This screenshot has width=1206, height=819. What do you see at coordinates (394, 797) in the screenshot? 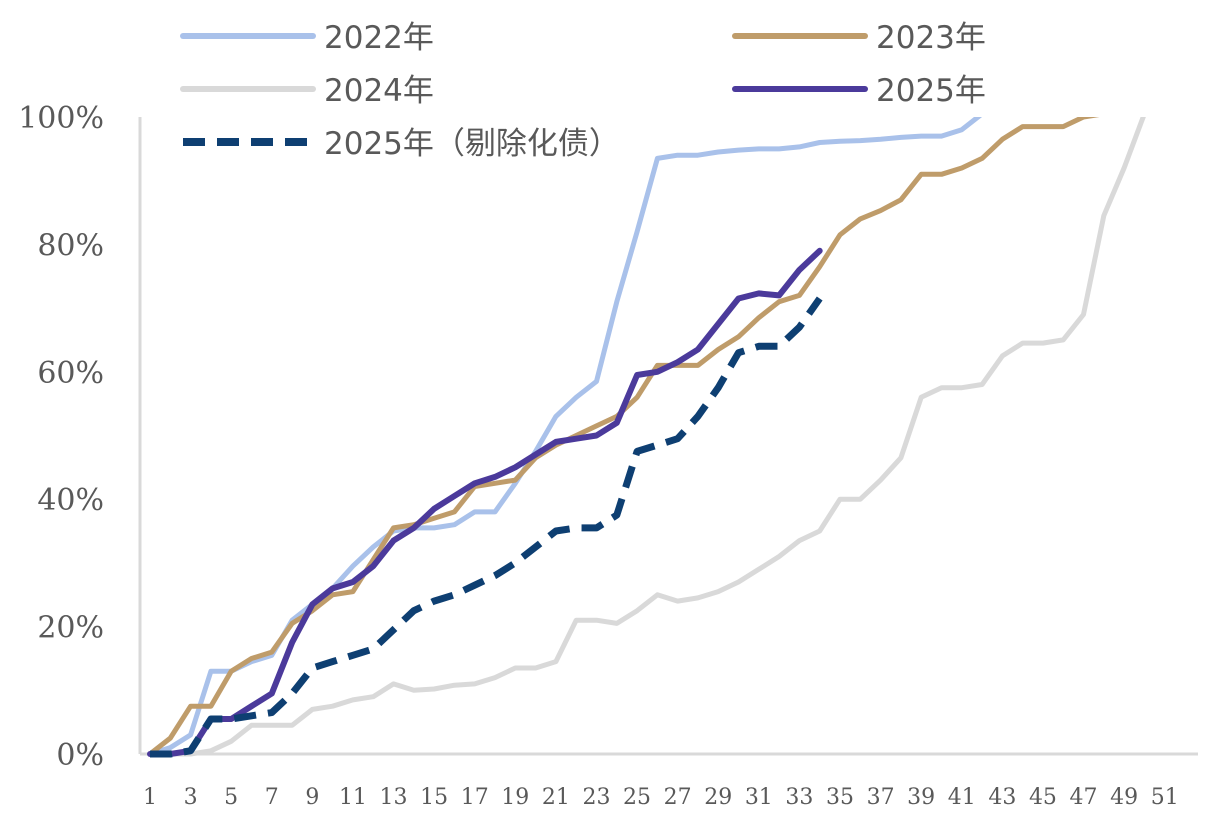
I see `x-tick-label: 13` at bounding box center [394, 797].